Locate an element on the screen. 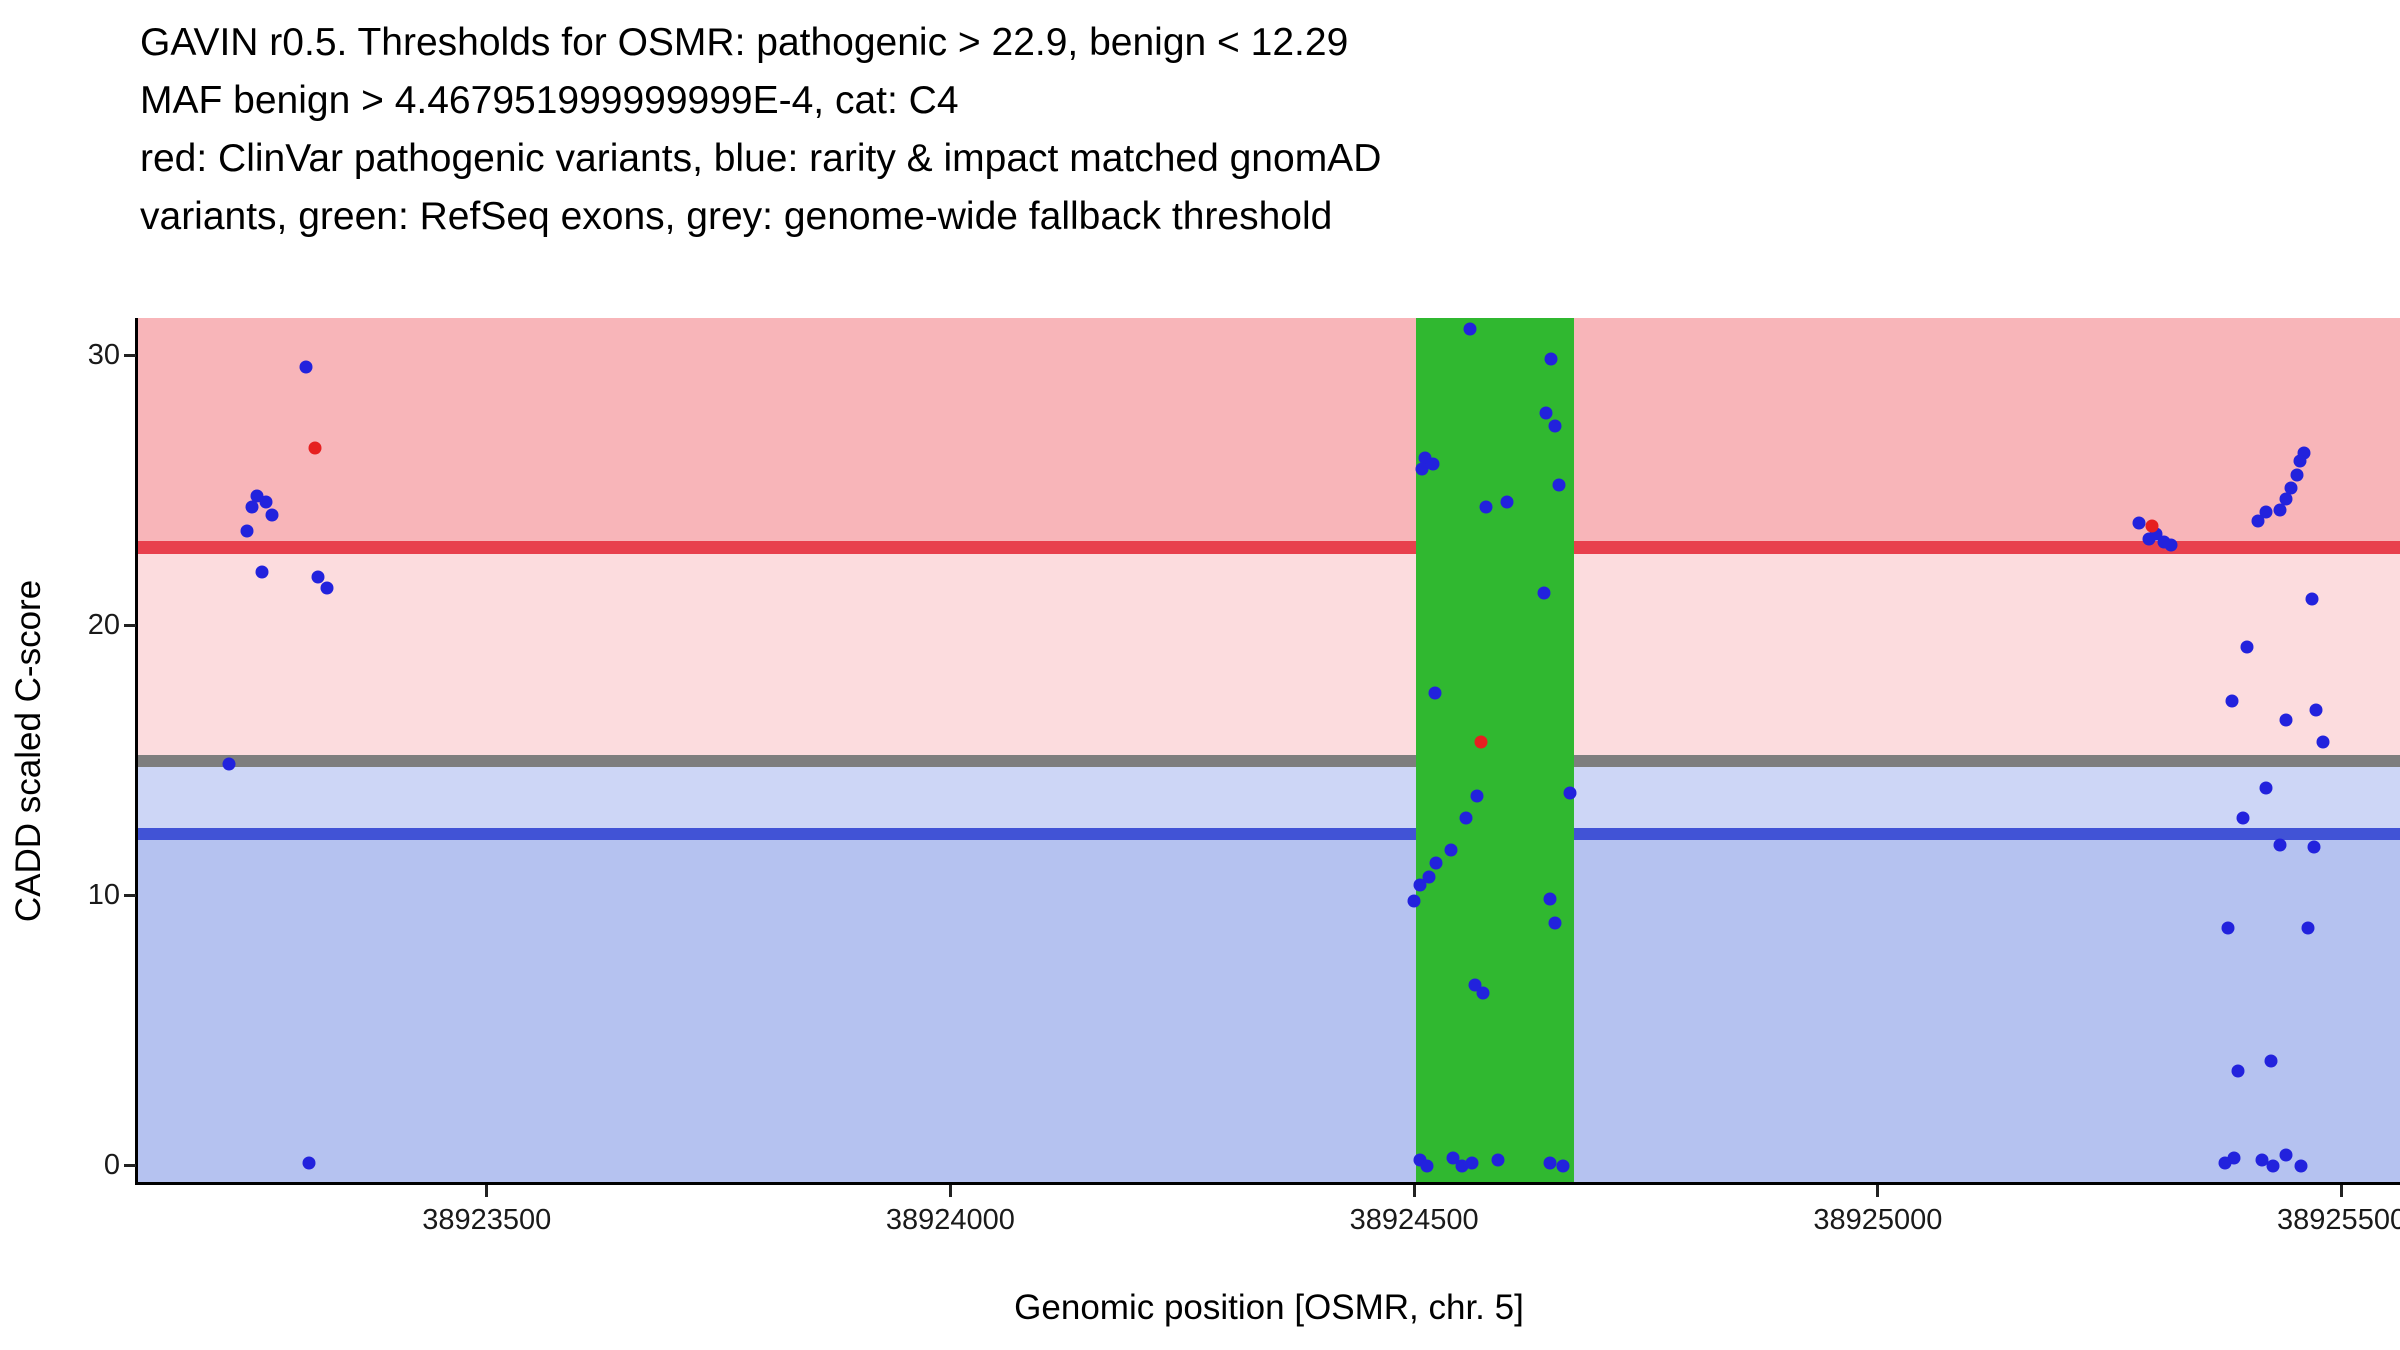  fallback-threshold-line is located at coordinates (1269, 760).